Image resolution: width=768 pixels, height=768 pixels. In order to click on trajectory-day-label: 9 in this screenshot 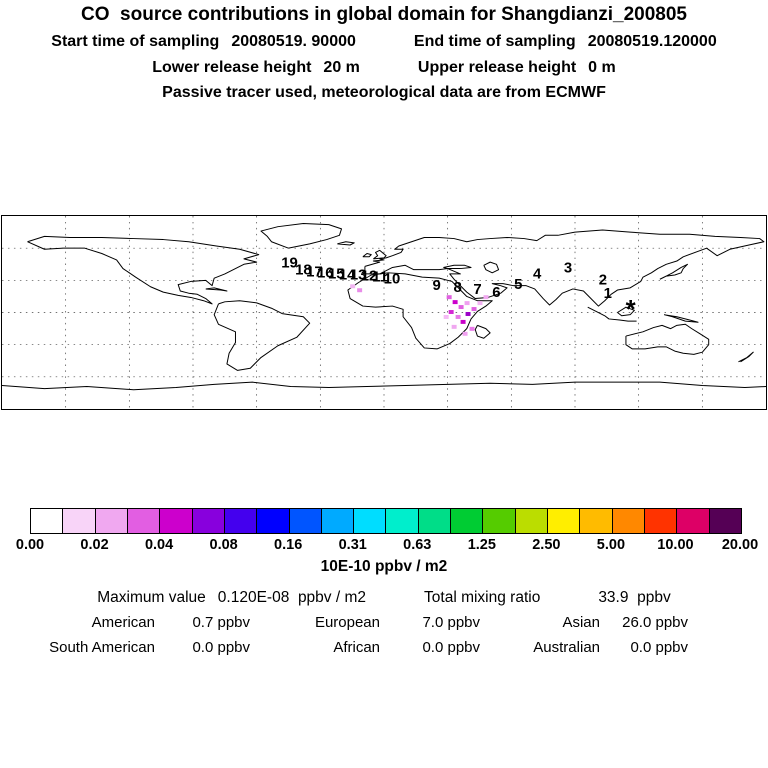, I will do `click(437, 286)`.